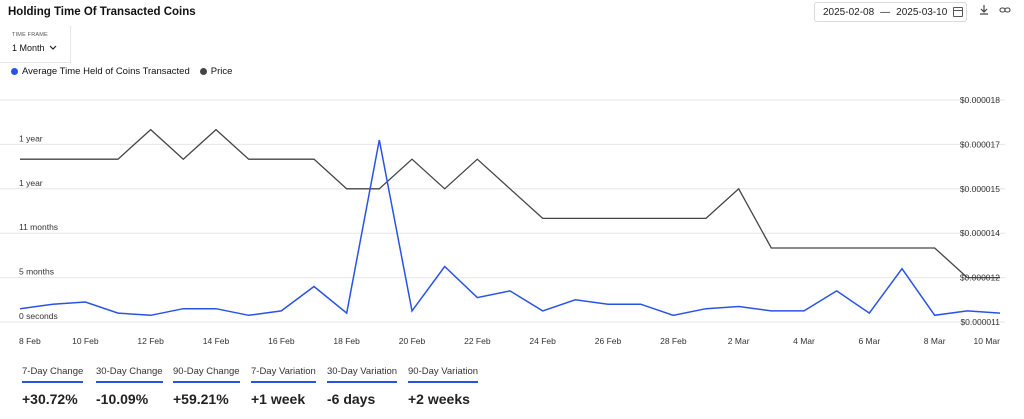 The height and width of the screenshot is (419, 1024). What do you see at coordinates (129, 374) in the screenshot?
I see `stat-label: 30-Day Change` at bounding box center [129, 374].